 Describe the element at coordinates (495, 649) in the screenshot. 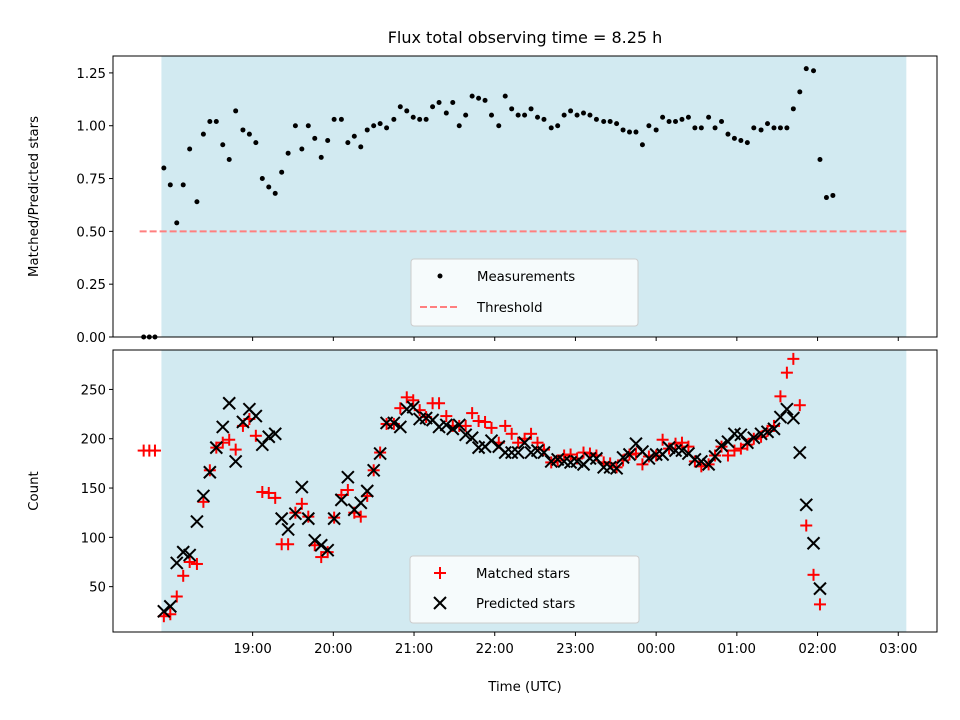

I see `x-tick-label: 22:00` at that location.